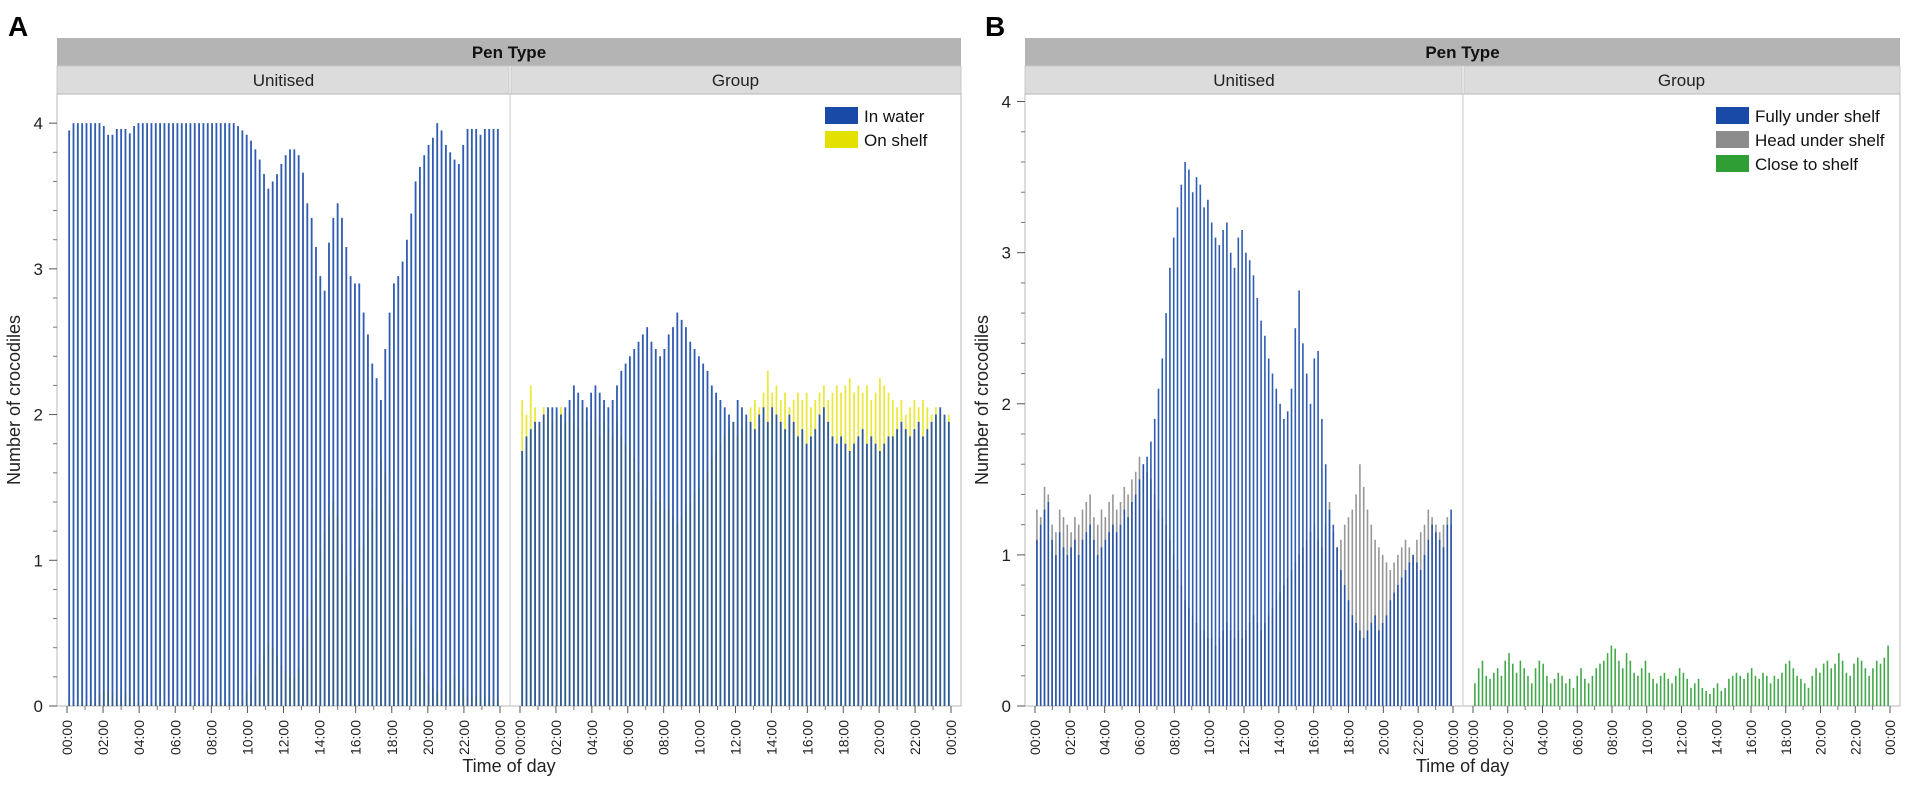 Image resolution: width=1906 pixels, height=785 pixels. Describe the element at coordinates (356, 737) in the screenshot. I see `x-tick-label: 16:00` at that location.